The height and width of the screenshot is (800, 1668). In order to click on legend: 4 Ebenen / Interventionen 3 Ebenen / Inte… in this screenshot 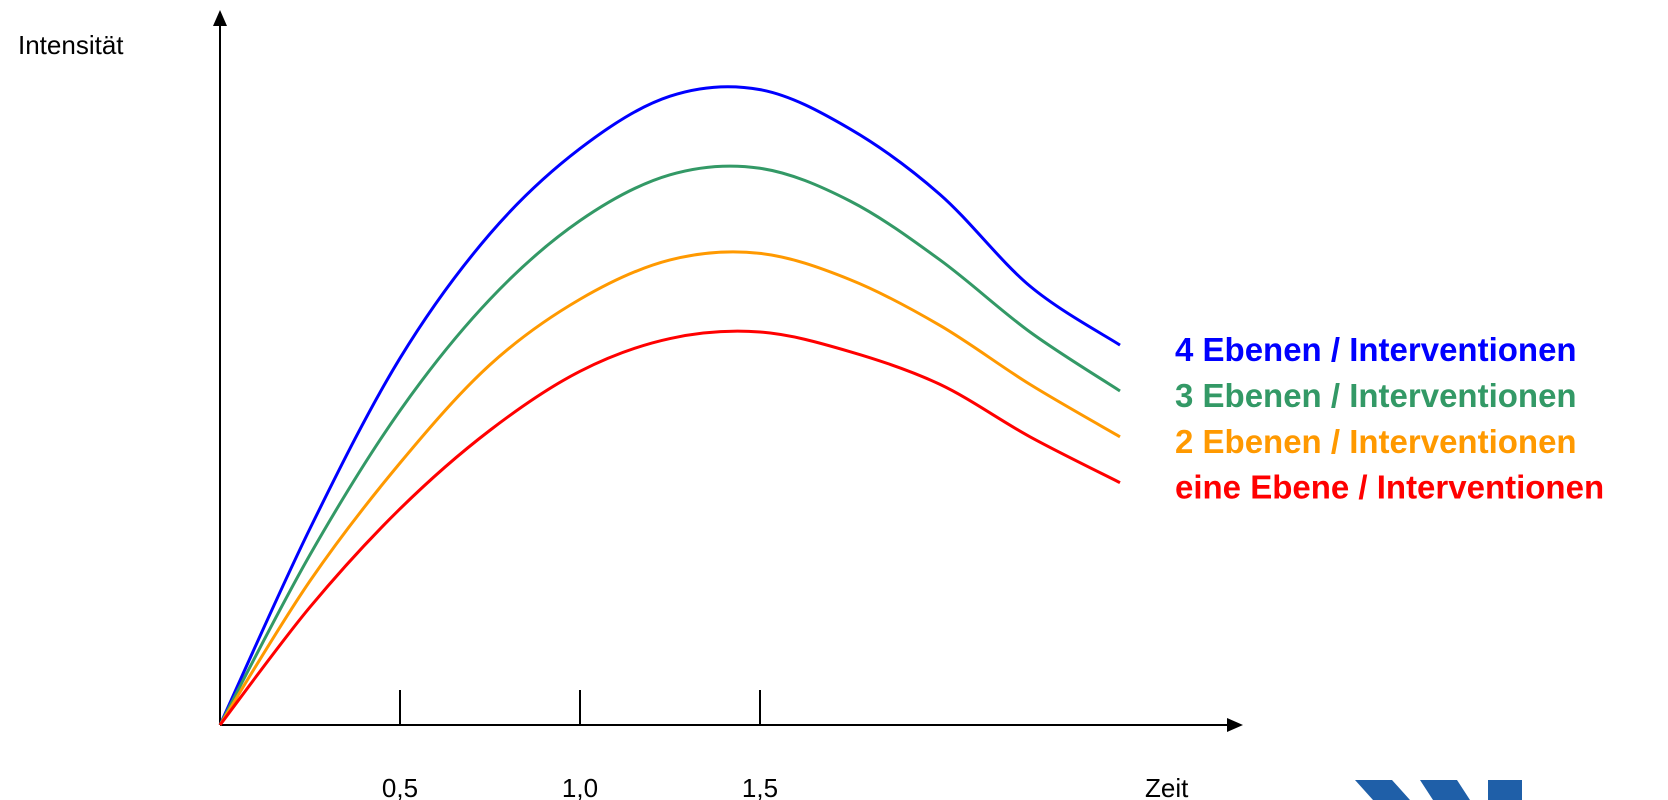, I will do `click(1389, 418)`.